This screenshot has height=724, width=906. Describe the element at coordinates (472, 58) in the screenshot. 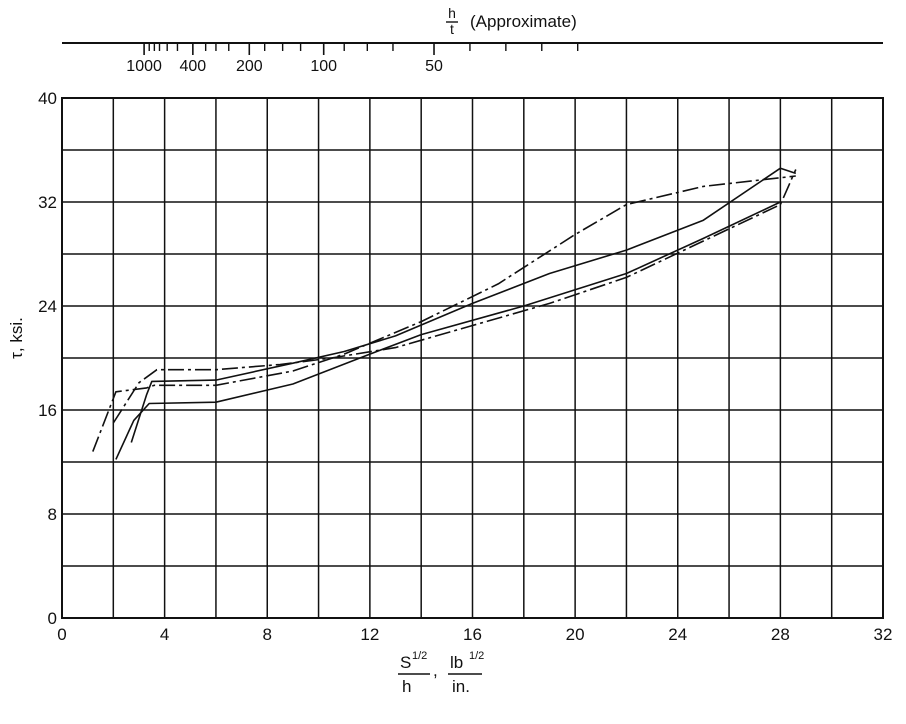

I see `top-axis: 1000 400 200 100 50` at that location.